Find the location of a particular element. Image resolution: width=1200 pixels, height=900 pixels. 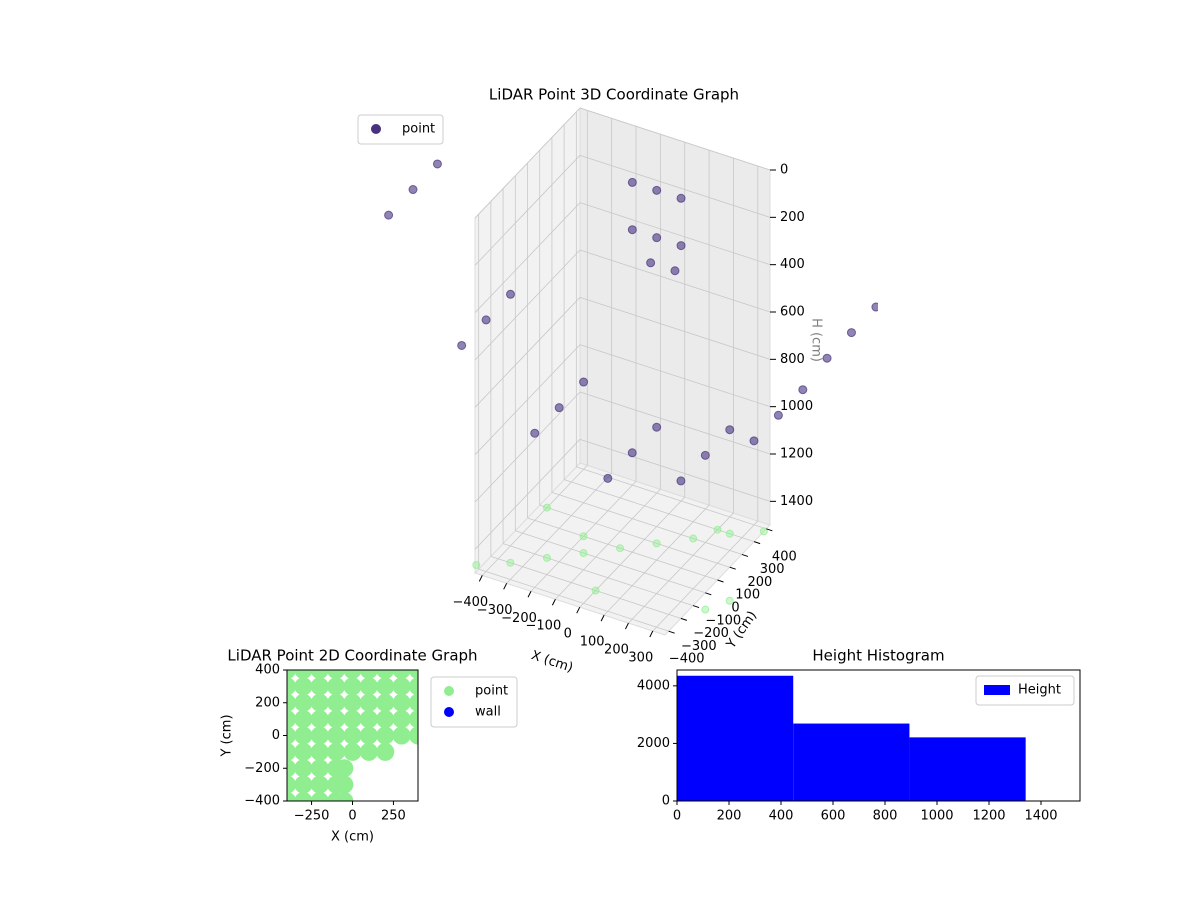

x-tick-label: −100 is located at coordinates (544, 626).